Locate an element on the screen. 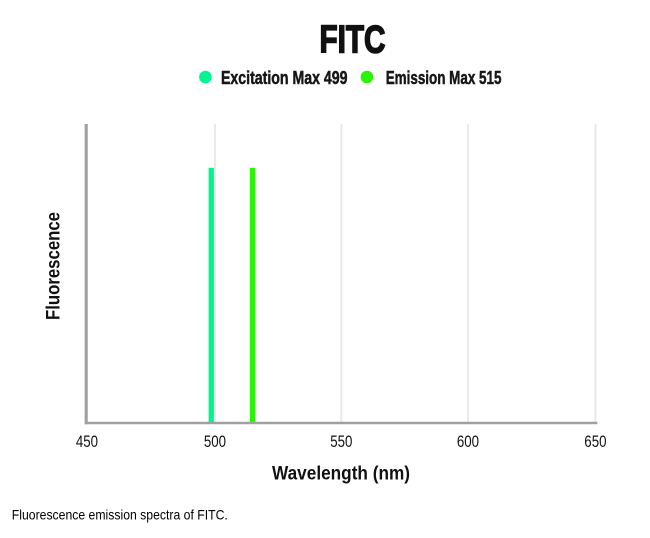 The height and width of the screenshot is (538, 650). svg-text:Fluorescence emission spectra: Fluorescence emission spectra of FITC. is located at coordinates (120, 515).